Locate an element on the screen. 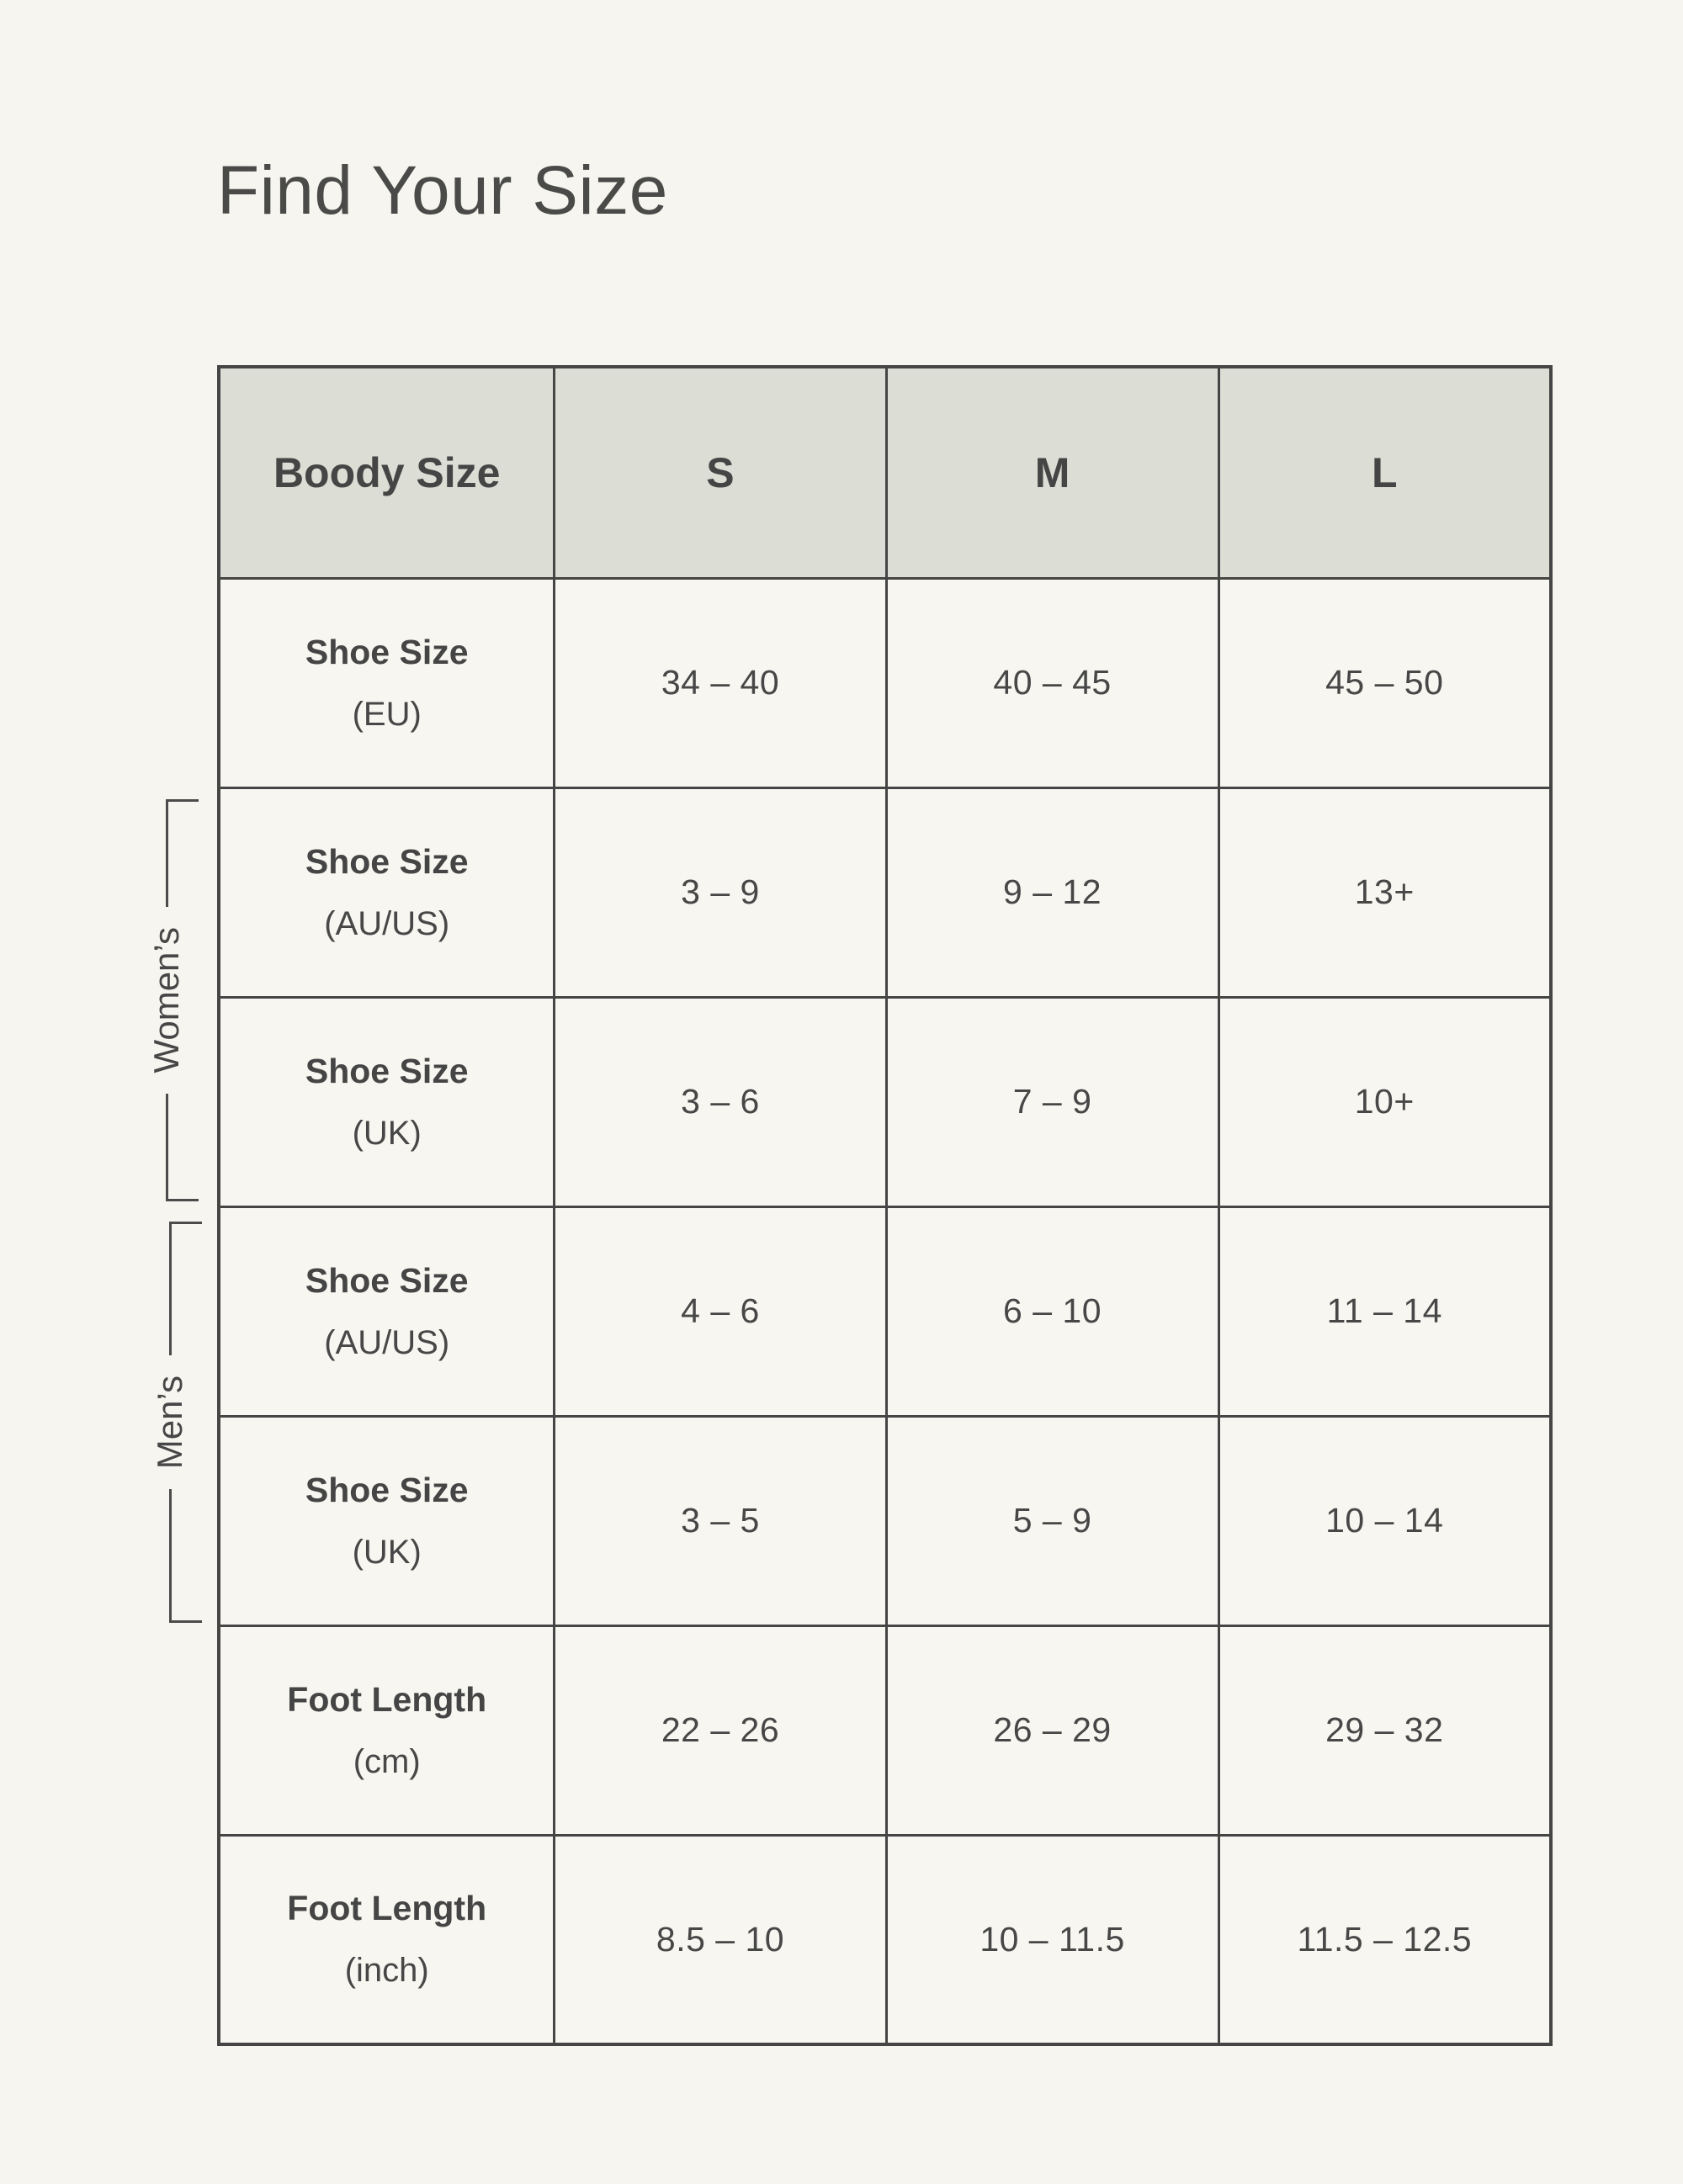 Image resolution: width=1683 pixels, height=2184 pixels. cell-s: 3 – 6 is located at coordinates (720, 1101).